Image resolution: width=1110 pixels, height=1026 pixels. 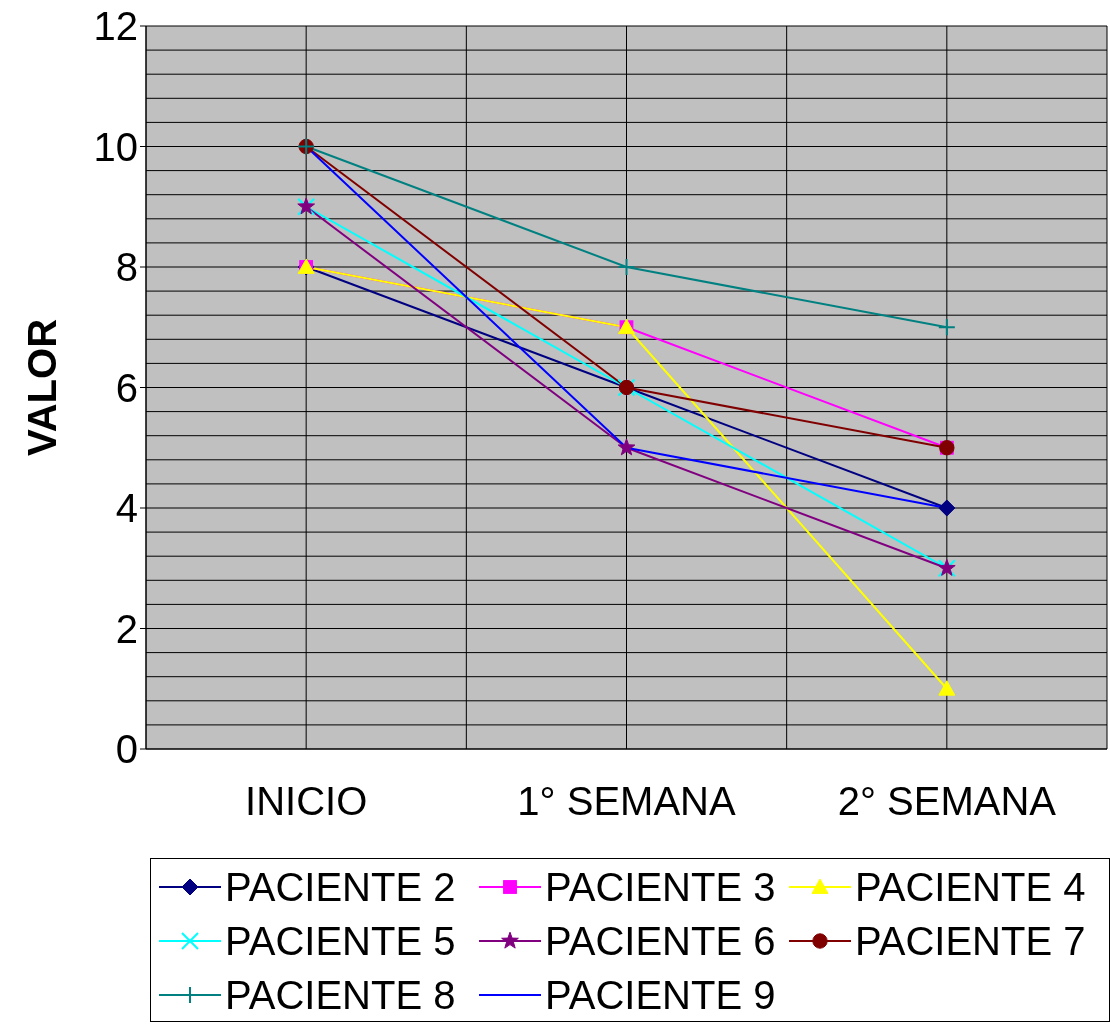 What do you see at coordinates (626, 801) in the screenshot?
I see `x-tick-label: 1° SEMANA` at bounding box center [626, 801].